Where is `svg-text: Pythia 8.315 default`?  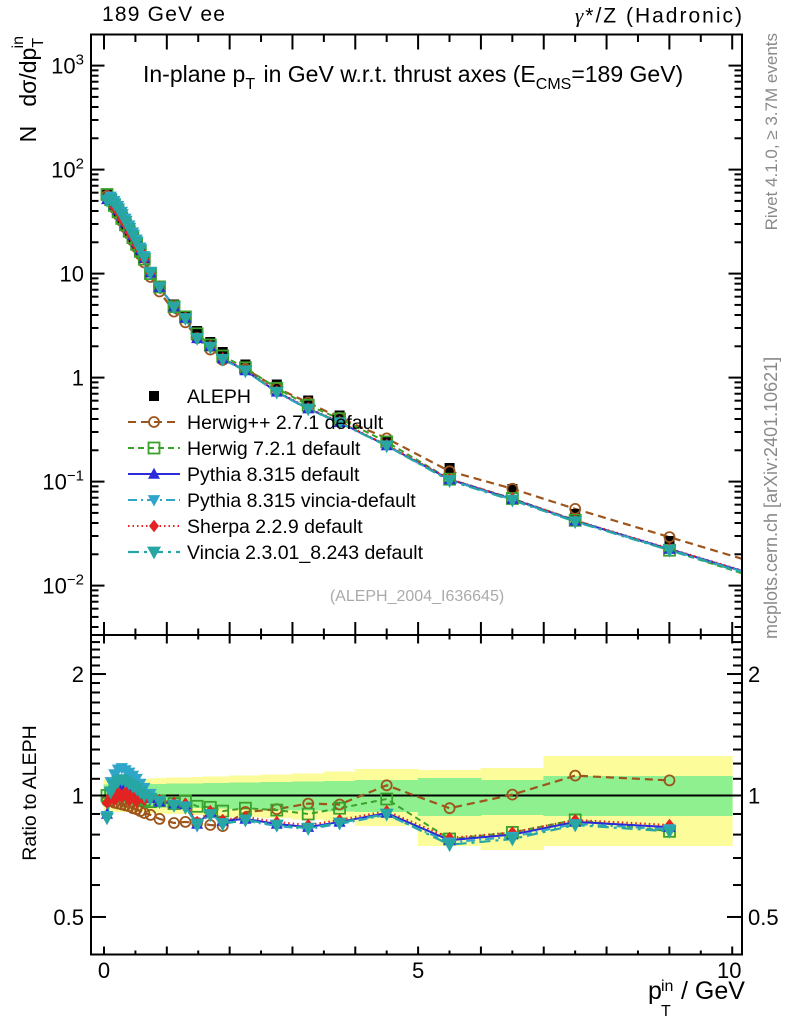
svg-text: Pythia 8.315 default is located at coordinates (273, 475).